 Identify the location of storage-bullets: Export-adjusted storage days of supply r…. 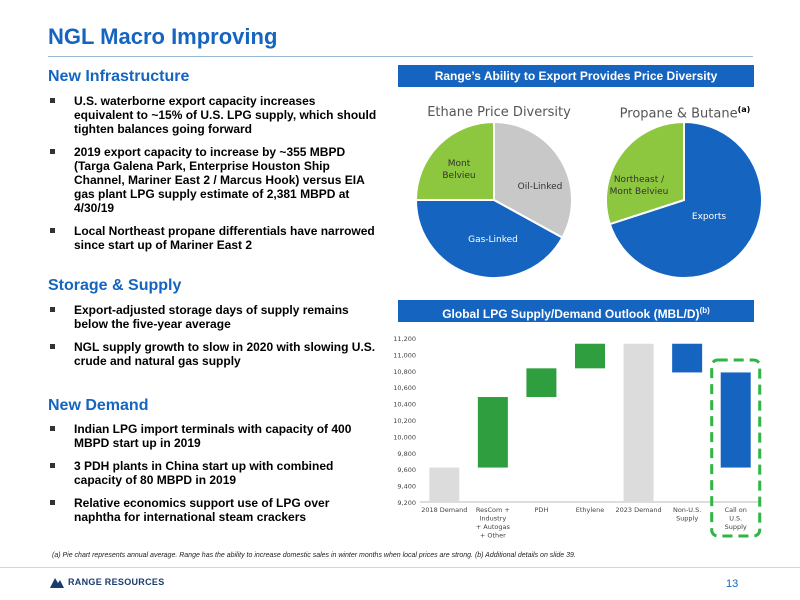
(213, 340).